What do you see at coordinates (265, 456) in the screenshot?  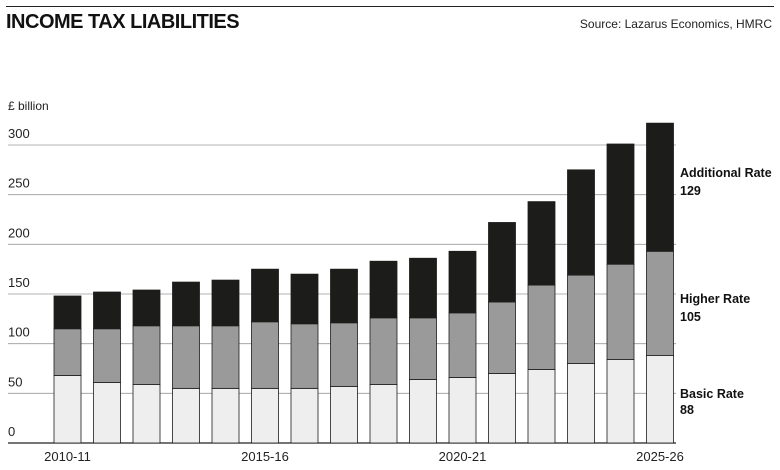 I see `x-tick-label: 2015-16` at bounding box center [265, 456].